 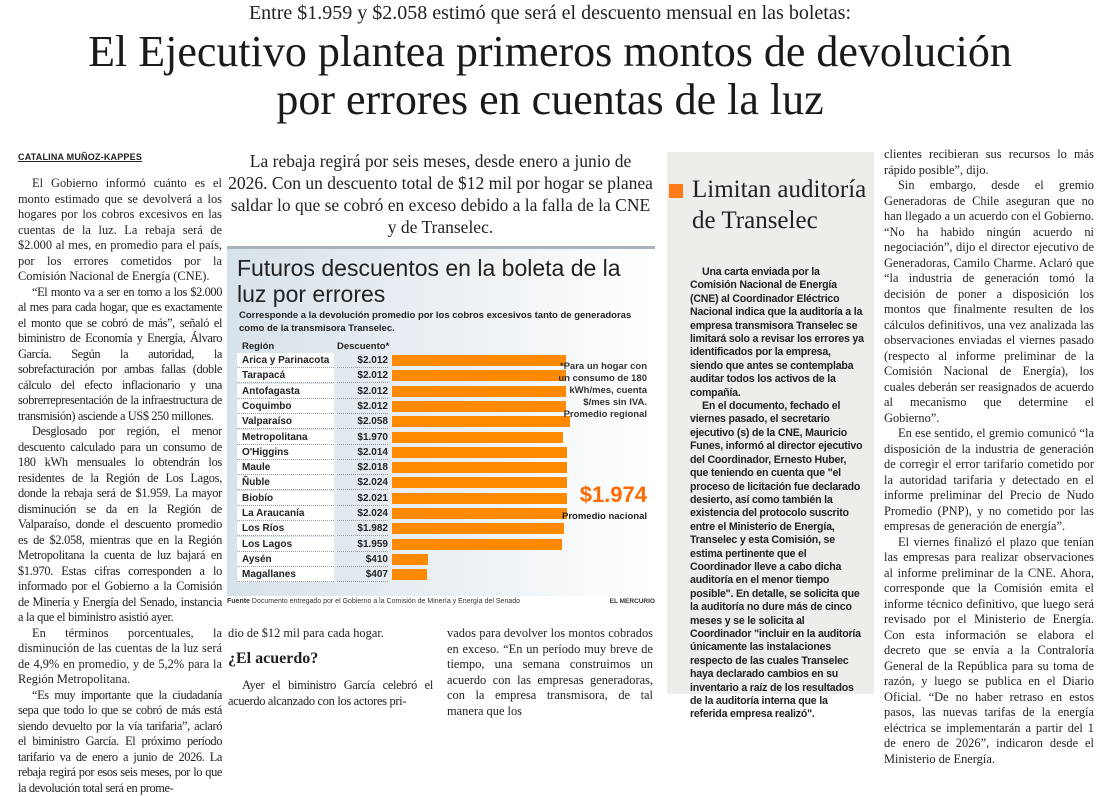 I want to click on chart-row: Magallanes$407, so click(x=427, y=574).